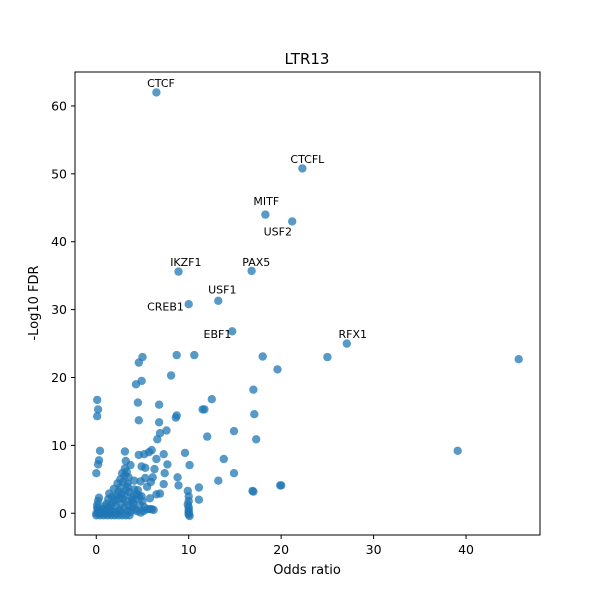  Describe the element at coordinates (307, 59) in the screenshot. I see `chart-title: LTR13` at that location.